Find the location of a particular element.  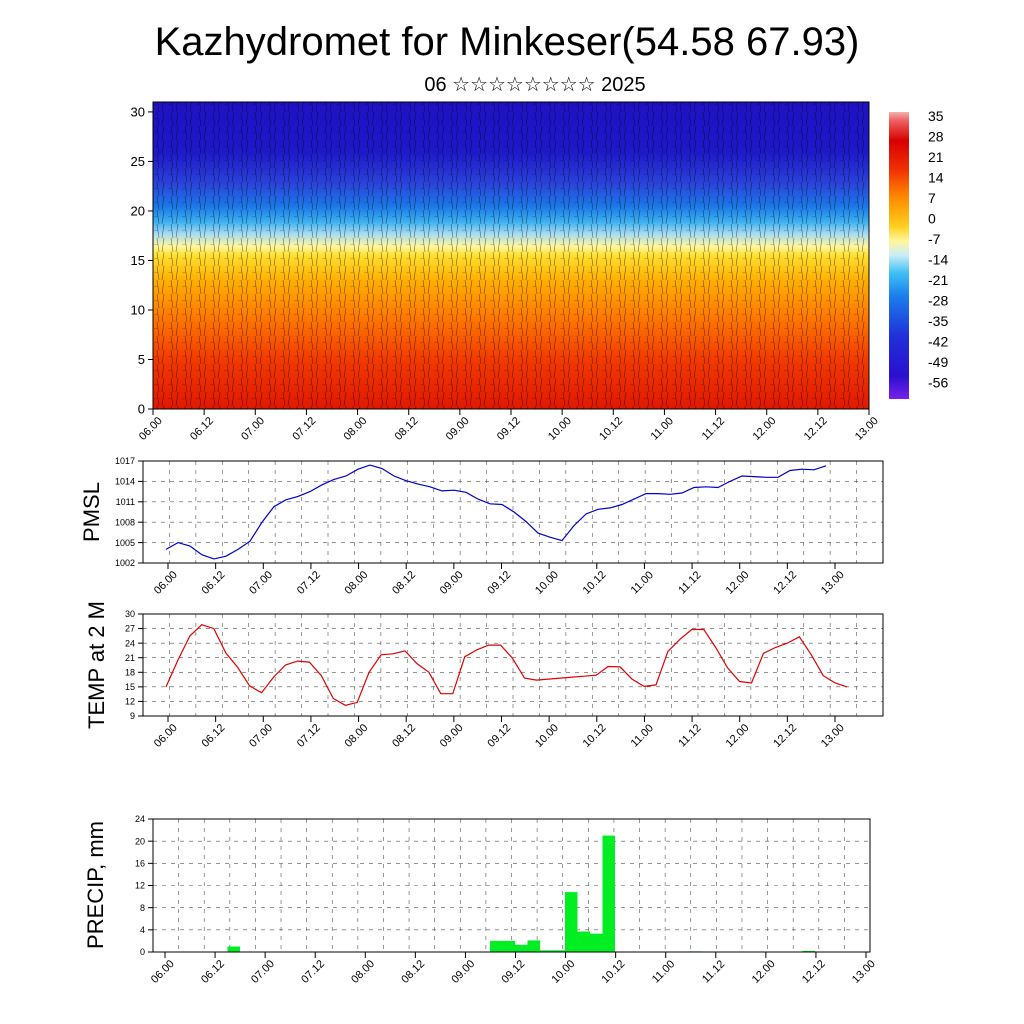

pmsl-x-tick-label: 10.00 is located at coordinates (547, 583).